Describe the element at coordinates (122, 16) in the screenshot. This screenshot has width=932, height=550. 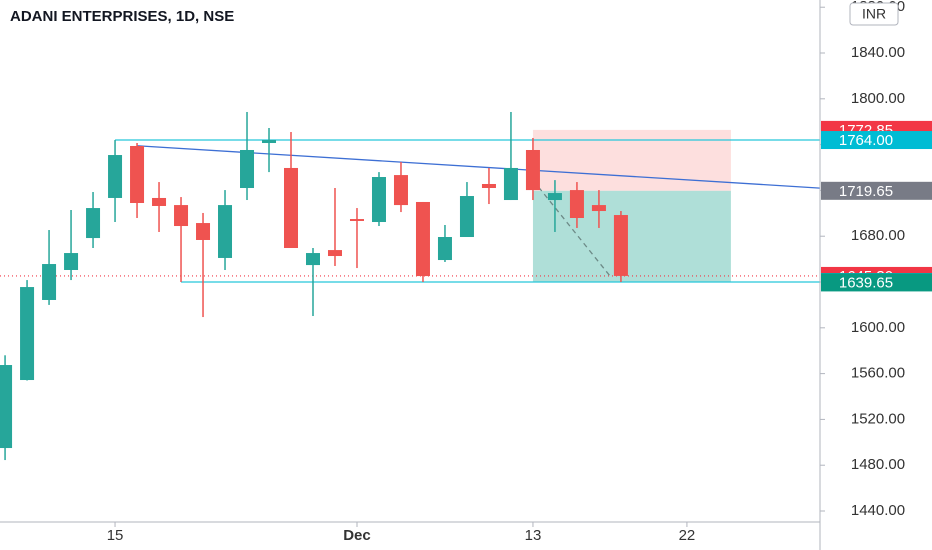
I see `chart-title: ADANI ENTERPRISES, 1D, NSE` at that location.